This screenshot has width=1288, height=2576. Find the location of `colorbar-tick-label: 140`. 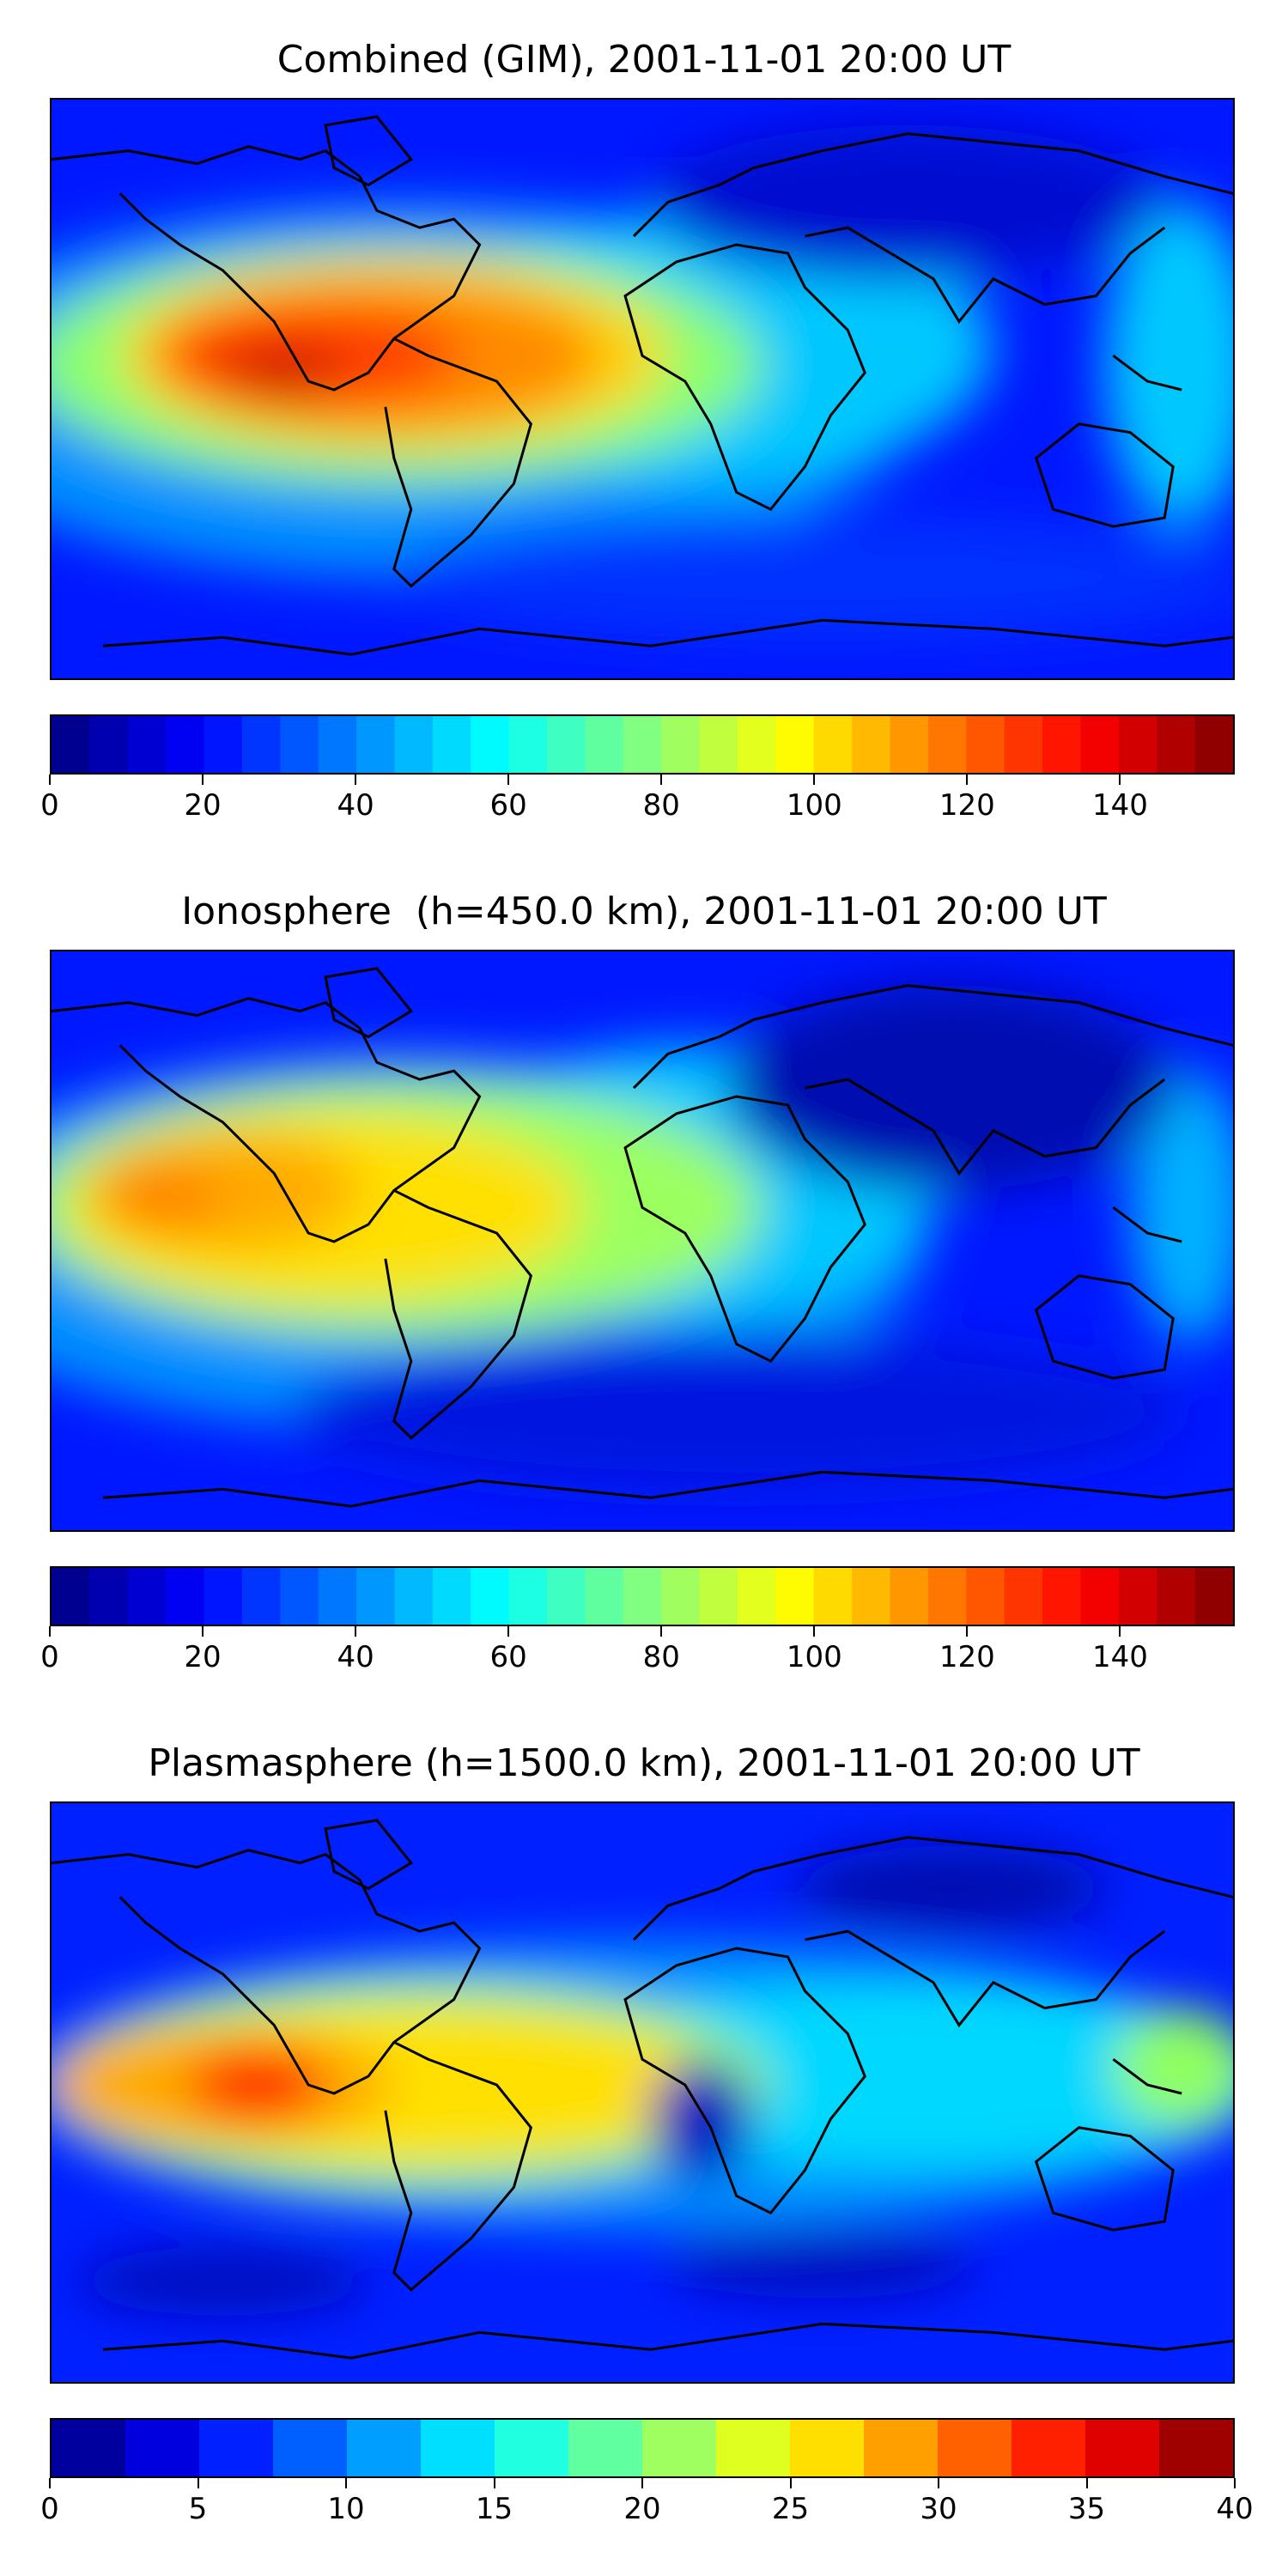

colorbar-tick-label: 140 is located at coordinates (1119, 1657).